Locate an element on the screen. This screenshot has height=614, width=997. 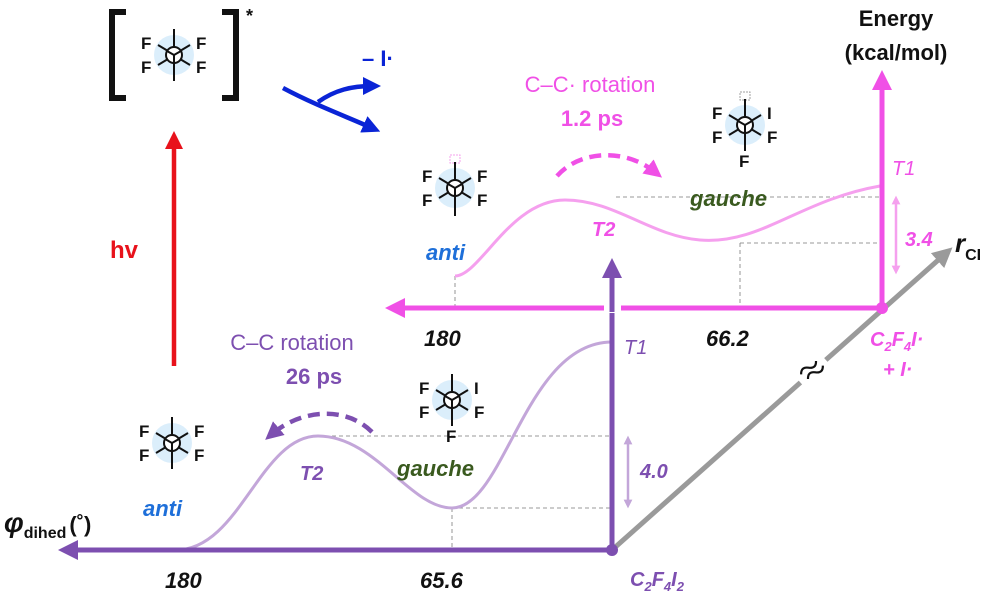
lower-rotation-arrow is located at coordinates (319, 425).